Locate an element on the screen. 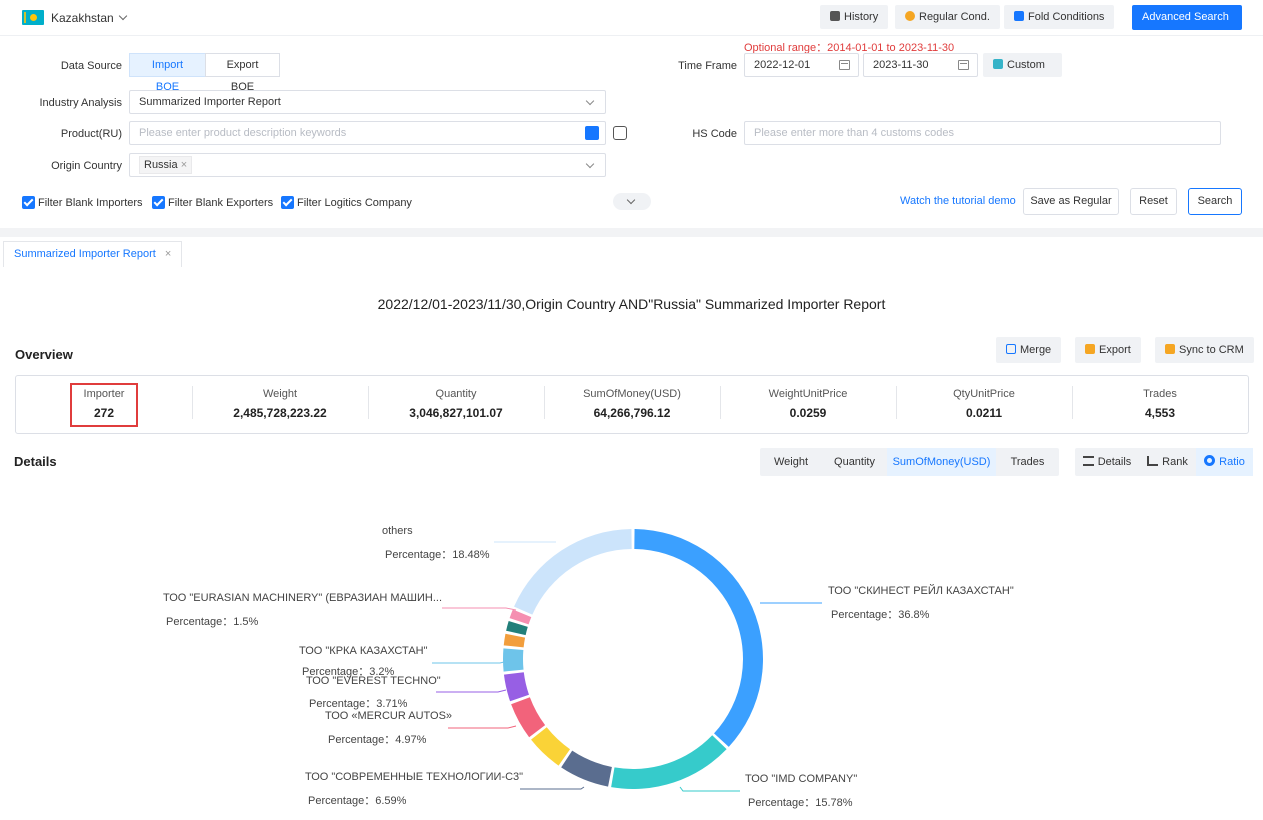 Image resolution: width=1263 pixels, height=820 pixels. export-button: Export is located at coordinates (1108, 350).